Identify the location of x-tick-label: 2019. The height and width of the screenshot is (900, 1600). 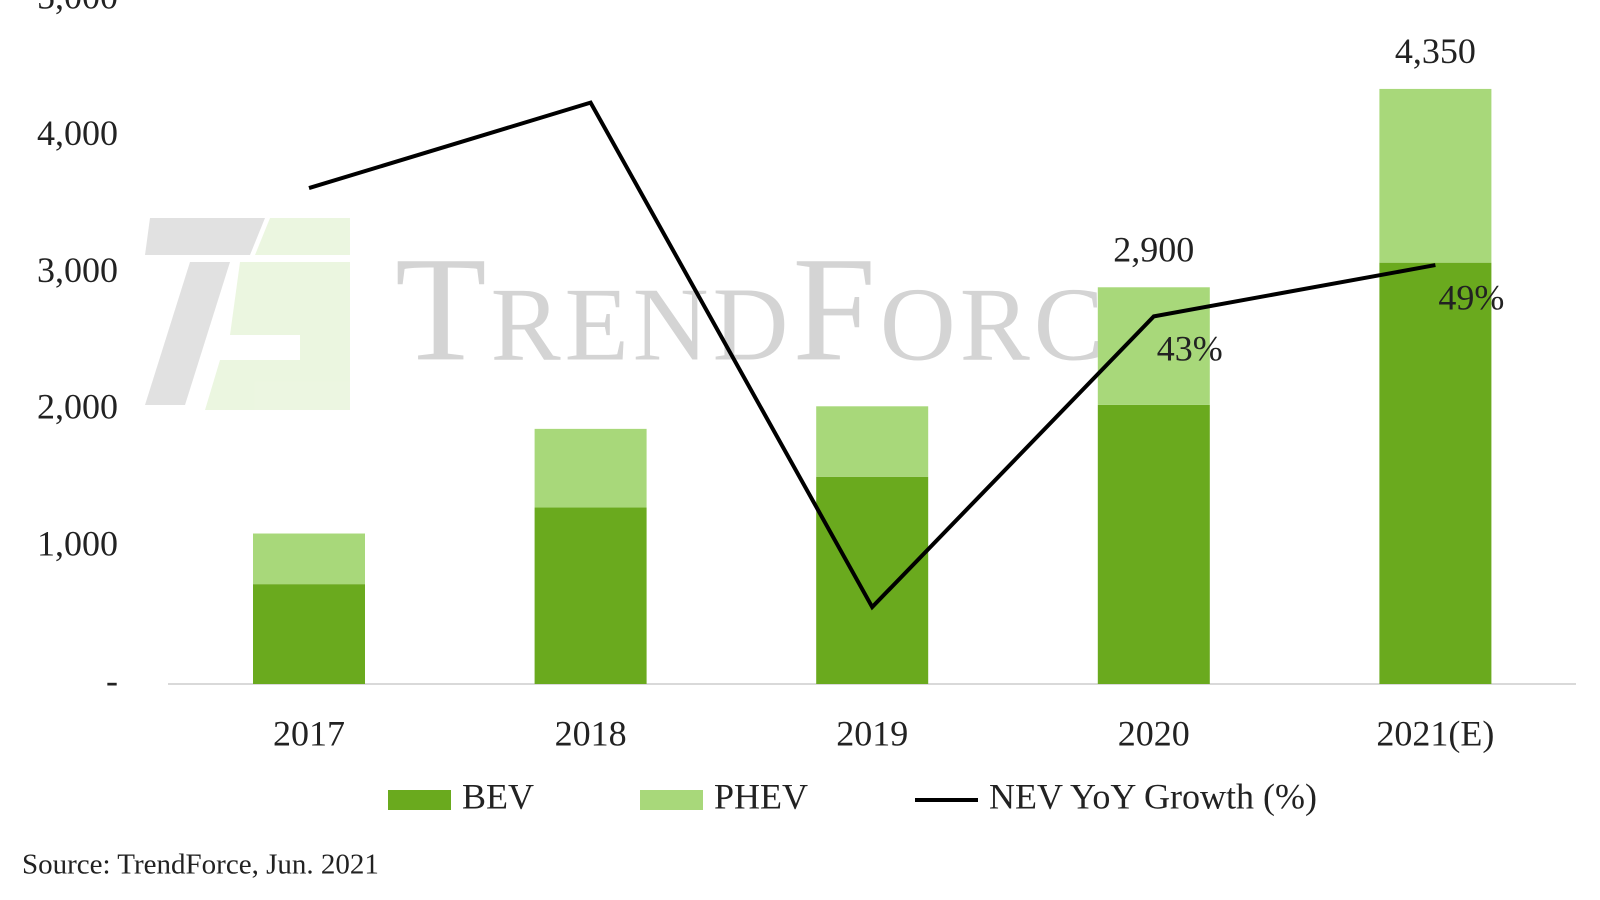
(872, 733).